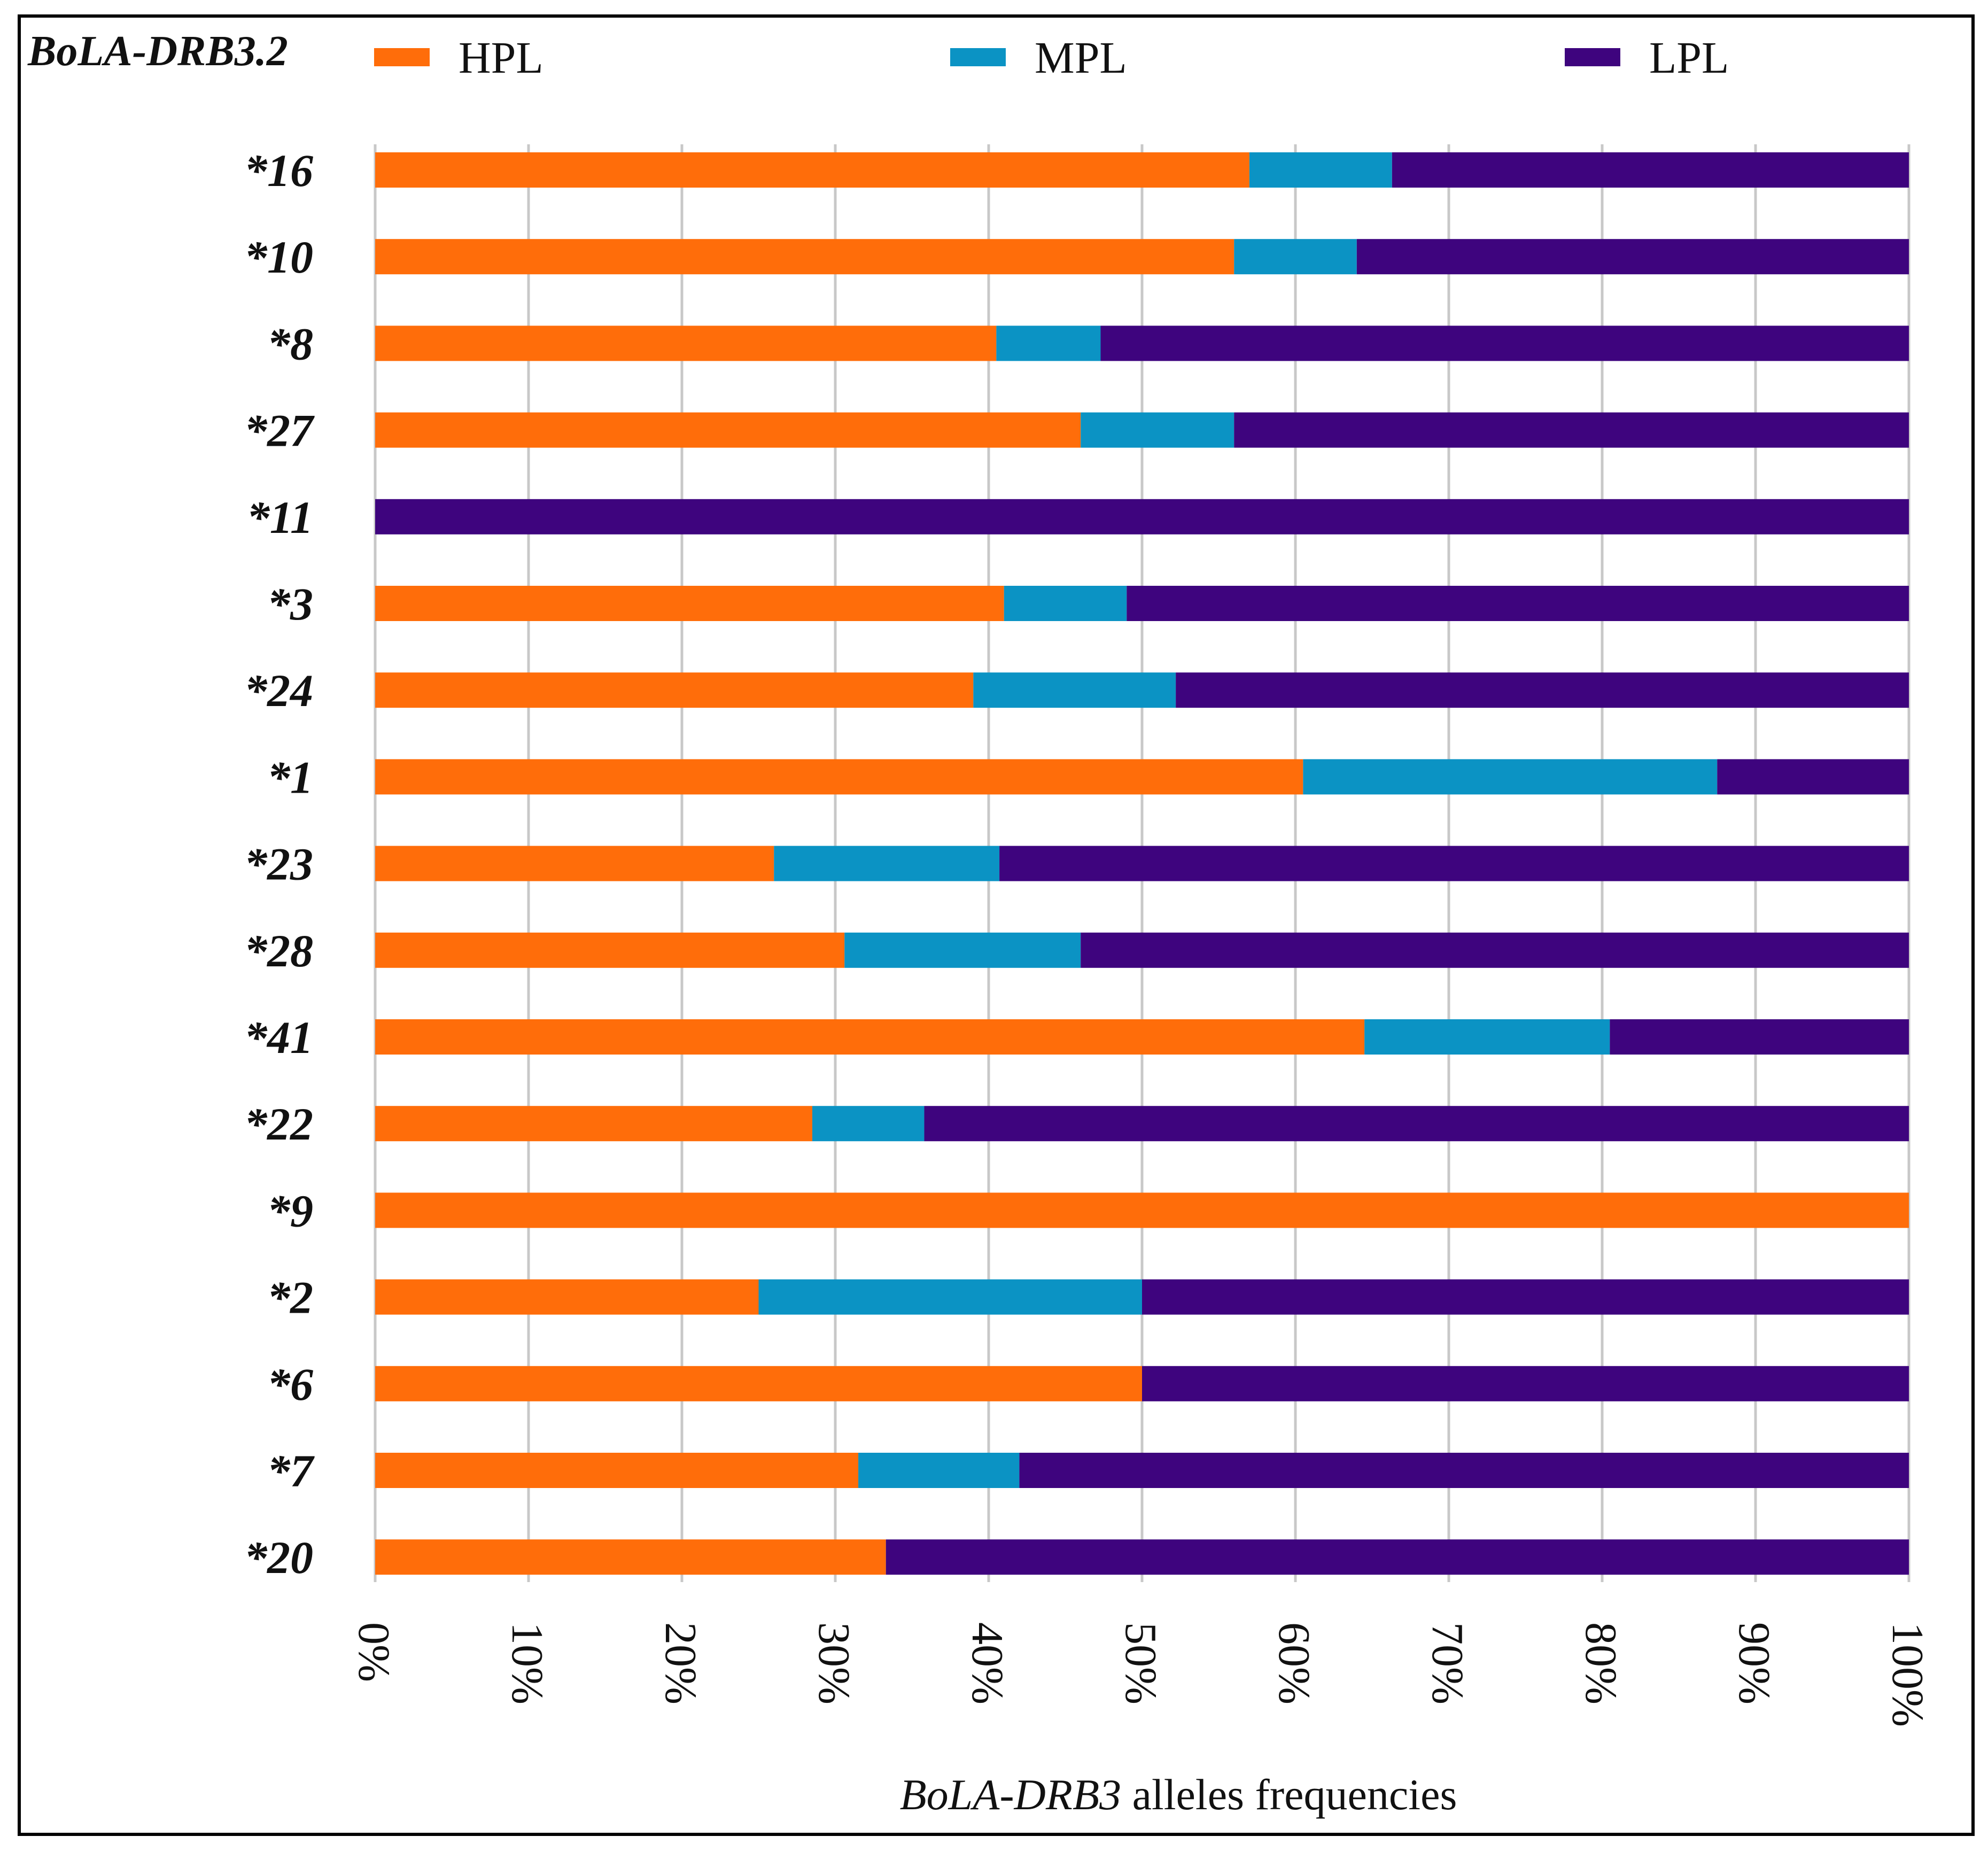  Describe the element at coordinates (157, 51) in the screenshot. I see `chart-title: BoLA-DRB3.2` at that location.